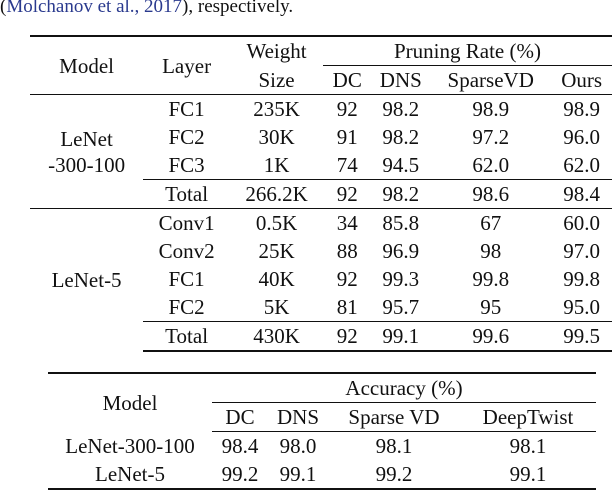 This screenshot has width=614, height=490. Describe the element at coordinates (187, 222) in the screenshot. I see `layer-cell: Conv1` at that location.